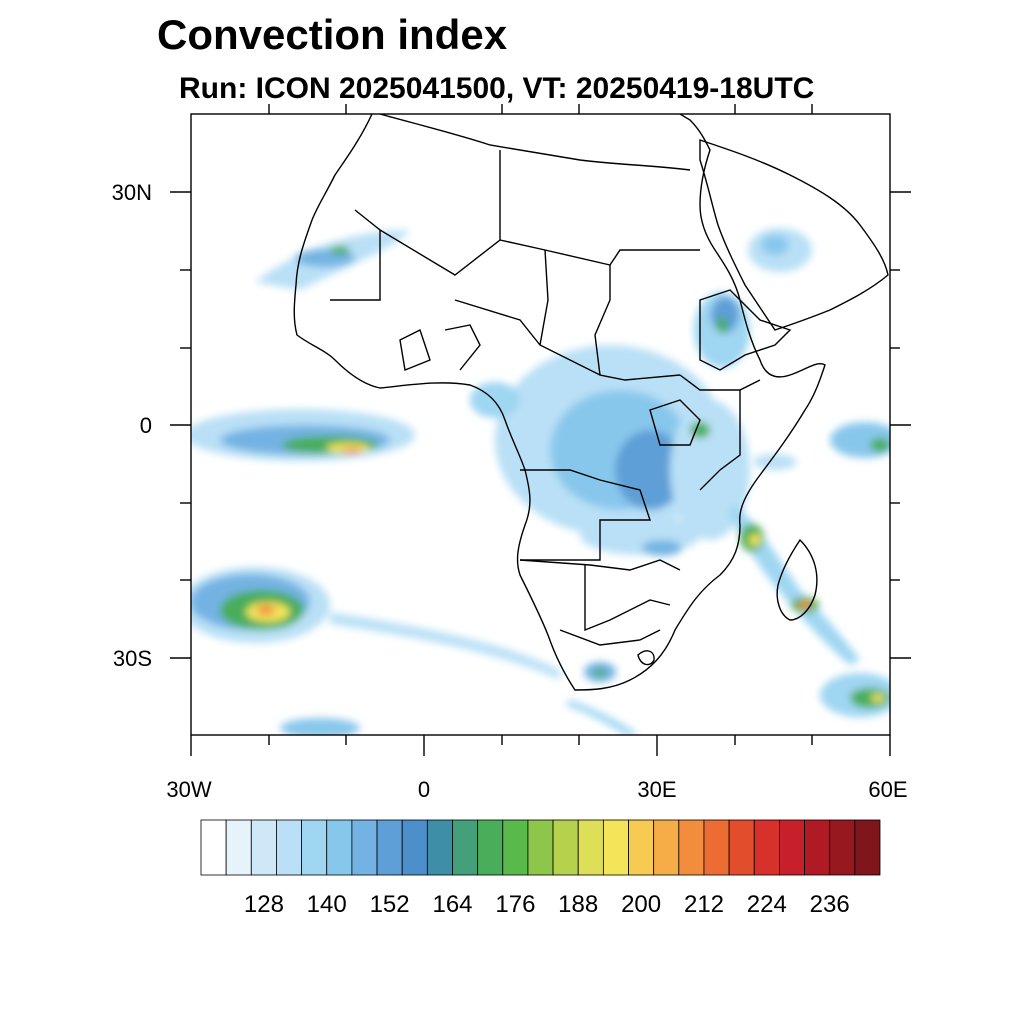  What do you see at coordinates (390, 904) in the screenshot?
I see `colorbar-label: 152` at bounding box center [390, 904].